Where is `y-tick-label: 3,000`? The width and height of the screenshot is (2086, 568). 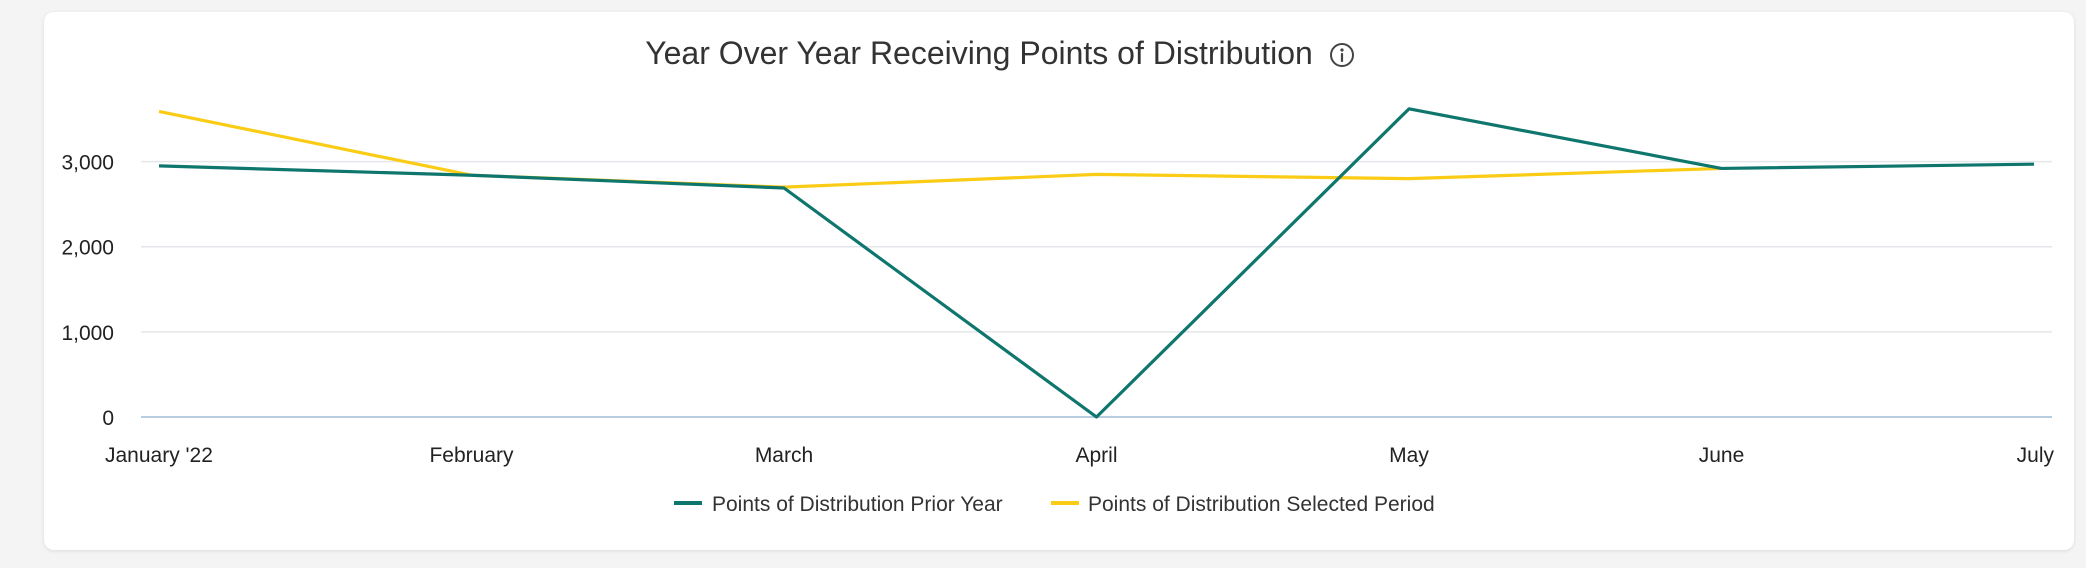
y-tick-label: 3,000 is located at coordinates (87, 163).